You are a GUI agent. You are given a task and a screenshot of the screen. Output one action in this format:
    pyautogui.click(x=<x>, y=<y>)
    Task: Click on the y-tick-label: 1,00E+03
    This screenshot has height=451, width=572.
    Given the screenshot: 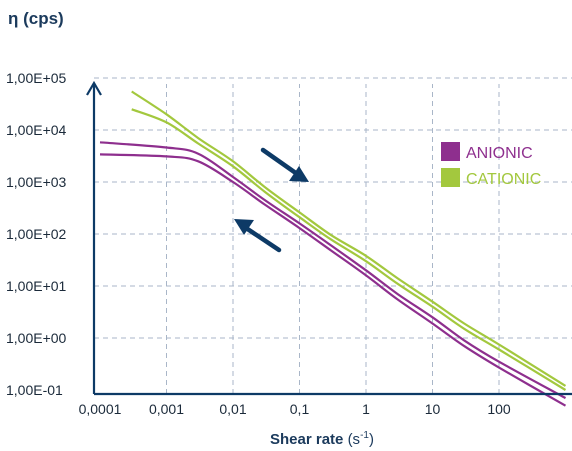 What is the action you would take?
    pyautogui.click(x=36, y=182)
    